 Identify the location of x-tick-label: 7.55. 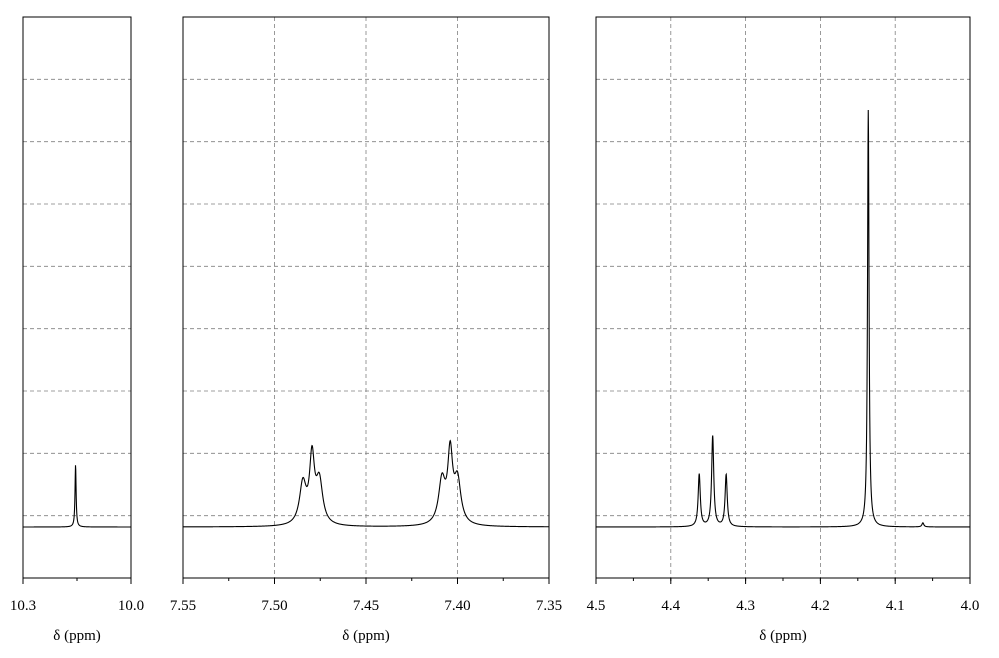
(183, 606).